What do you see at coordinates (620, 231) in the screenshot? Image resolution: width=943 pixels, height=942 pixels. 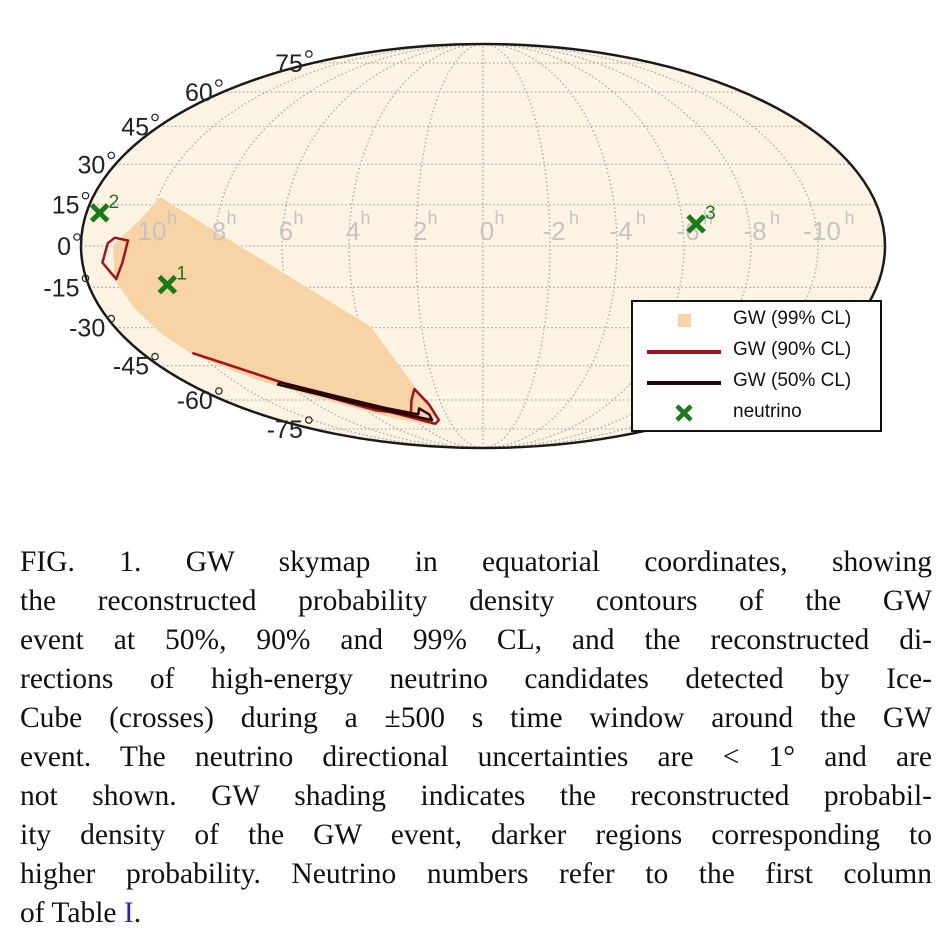 I see `ra-tick-label: -4` at bounding box center [620, 231].